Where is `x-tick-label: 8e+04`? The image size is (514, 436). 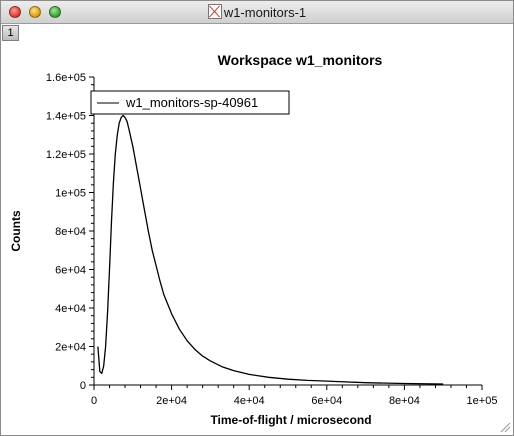 x-tick-label: 8e+04 is located at coordinates (404, 401).